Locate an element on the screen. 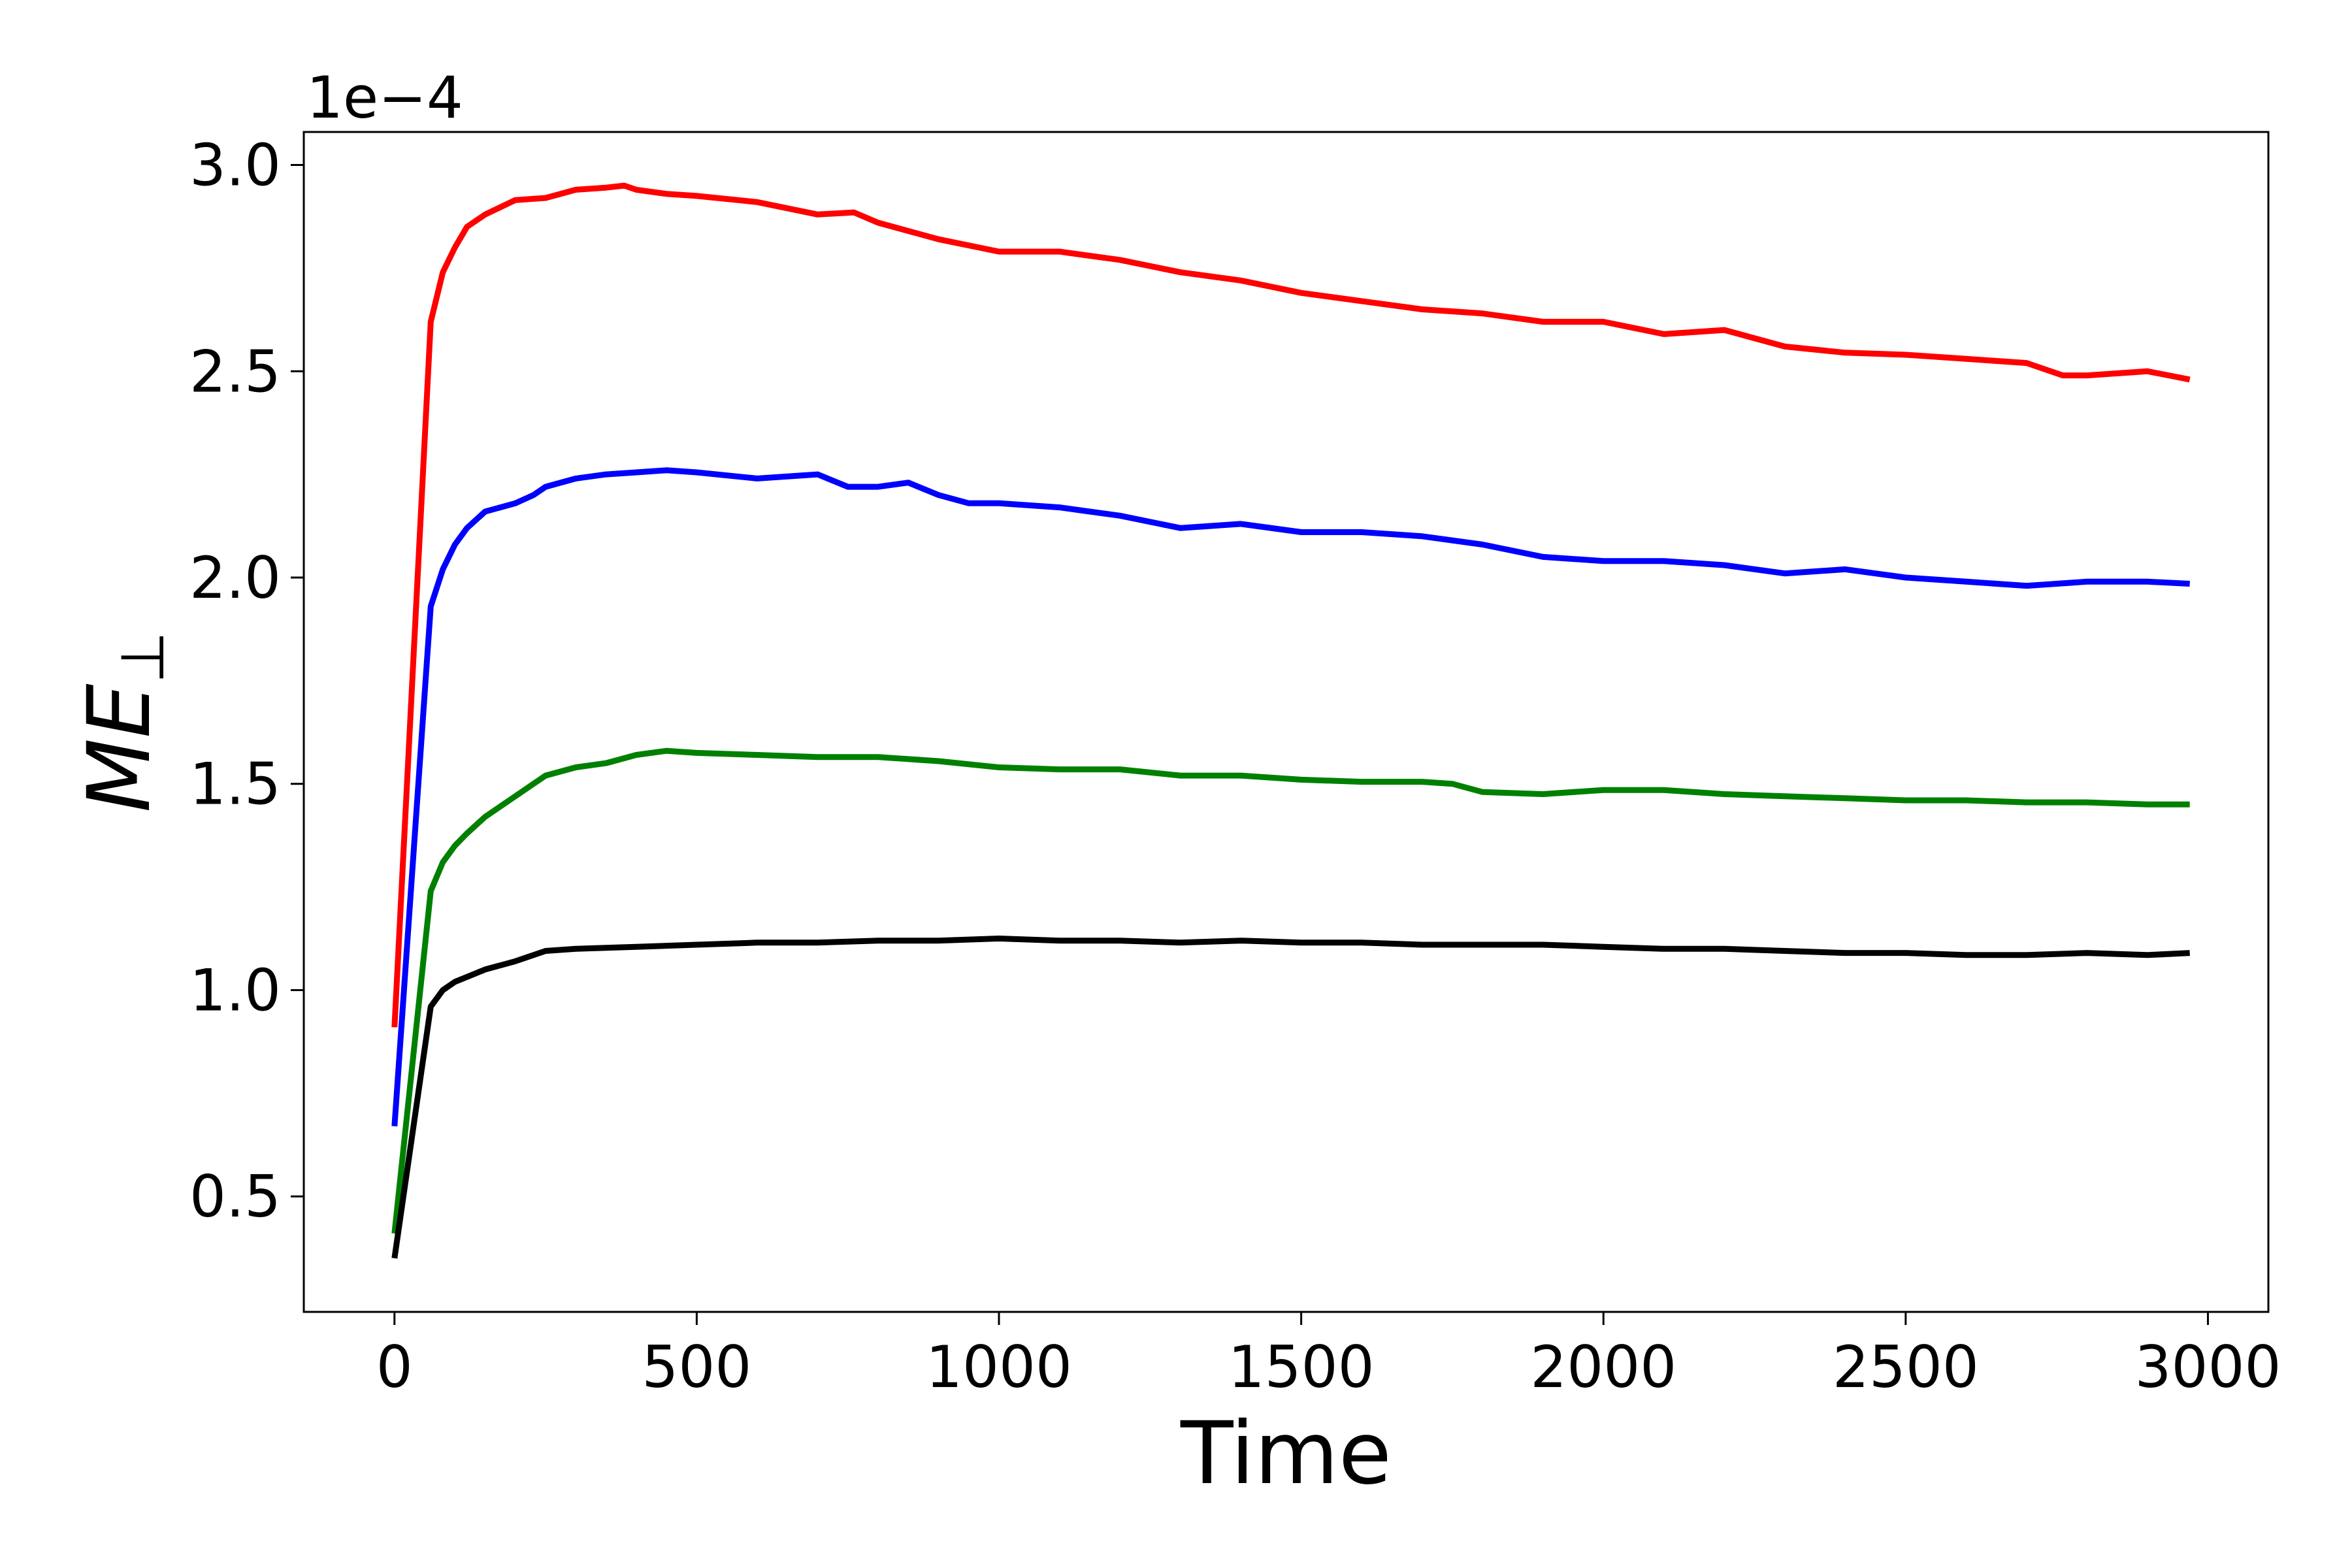 This screenshot has width=2352, height=1568. y-tick-label: 2.5 is located at coordinates (235, 371).